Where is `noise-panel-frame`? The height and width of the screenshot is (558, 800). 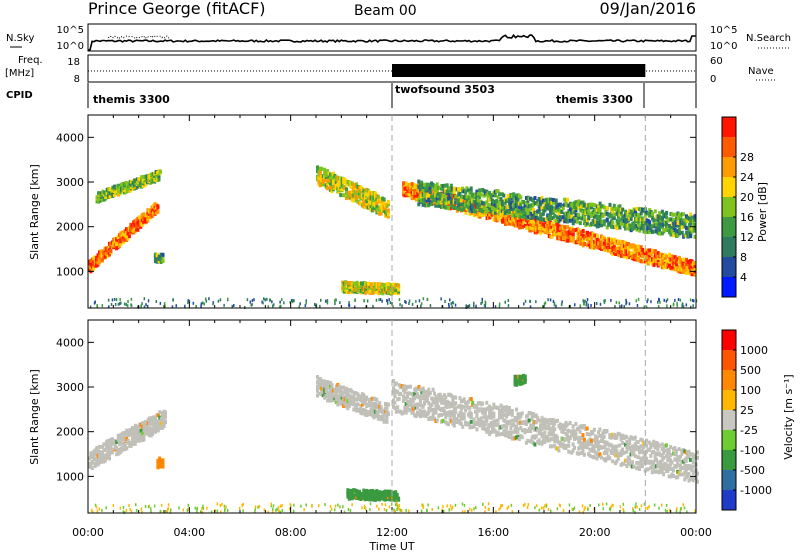 noise-panel-frame is located at coordinates (392, 37).